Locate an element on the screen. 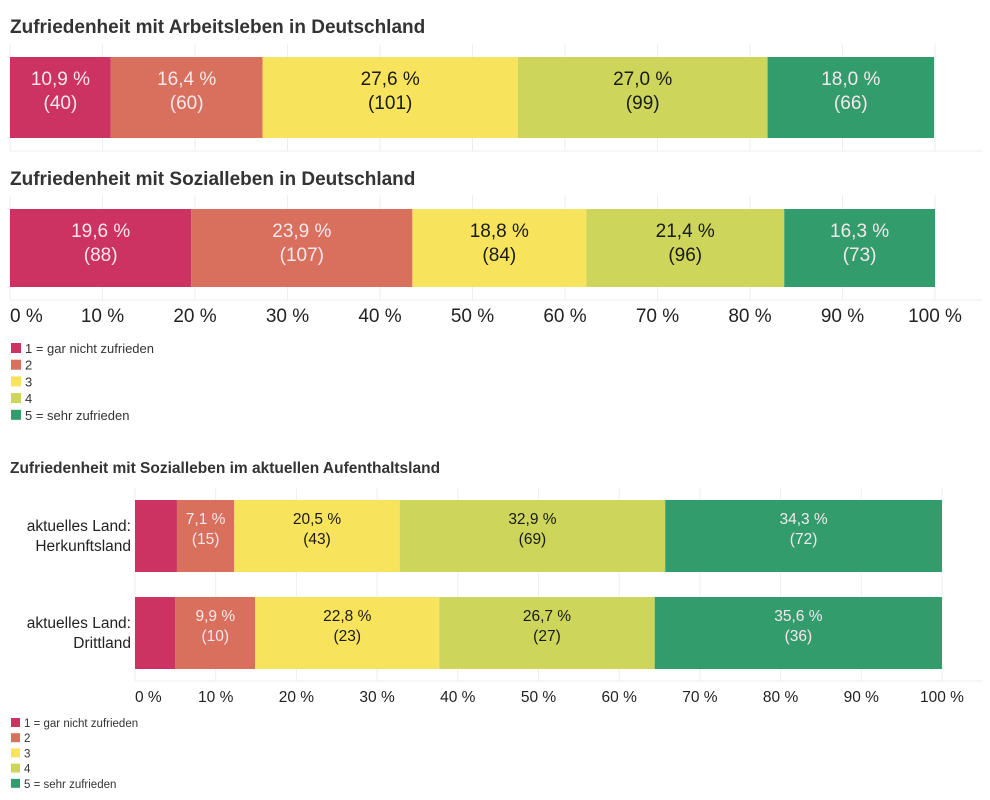 This screenshot has height=800, width=990. category-label: Herkunftsland is located at coordinates (83, 546).